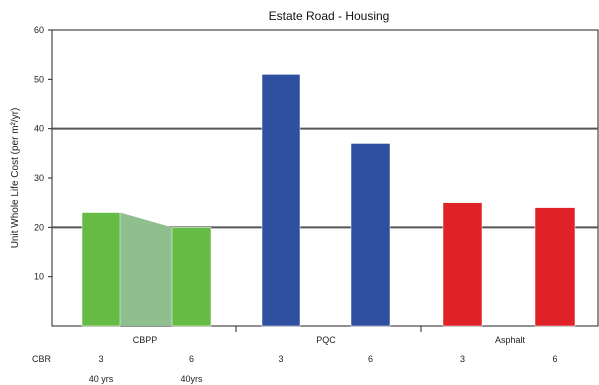 This screenshot has height=385, width=599. I want to click on y-axis-title-group: Unit Whole Life Cost (per m²/yr), so click(15, 178).